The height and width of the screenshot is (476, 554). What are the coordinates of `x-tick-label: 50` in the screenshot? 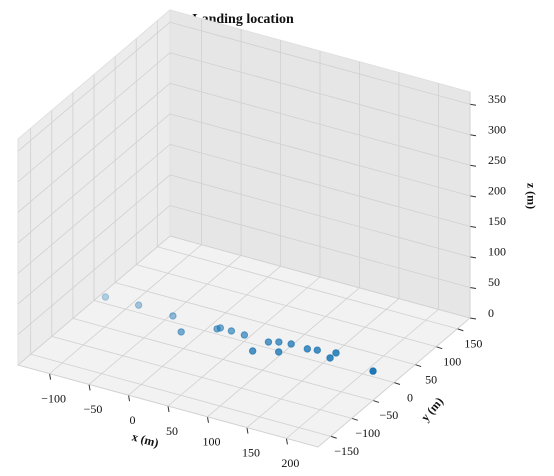 It's located at (172, 431).